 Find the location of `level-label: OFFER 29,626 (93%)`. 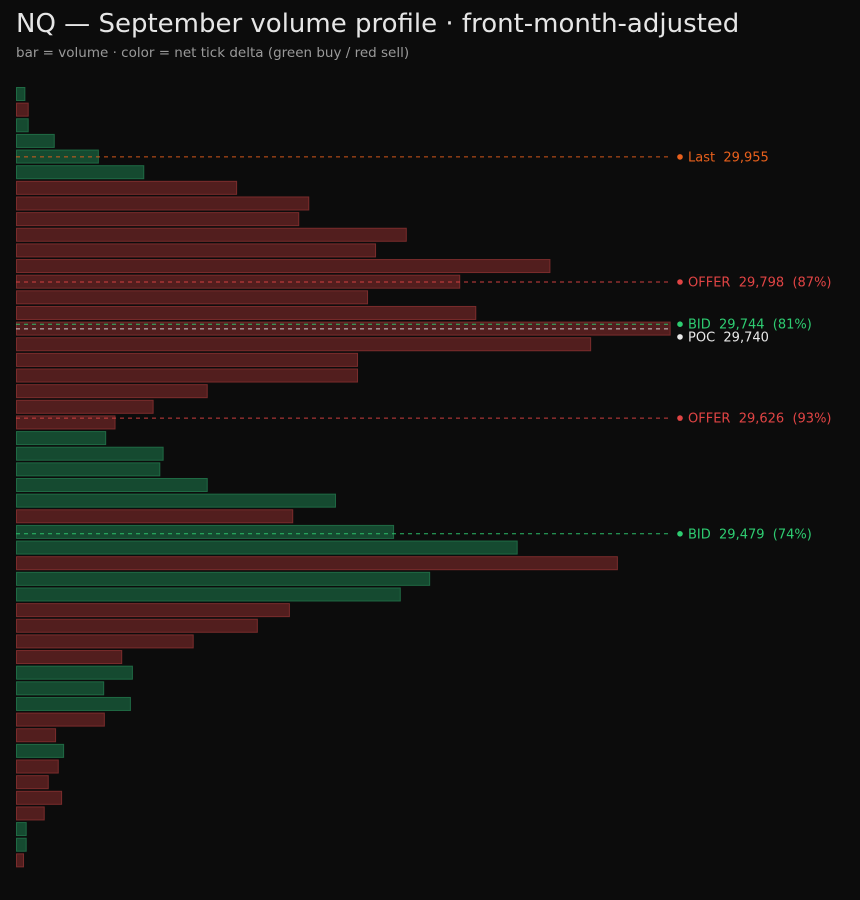

level-label: OFFER 29,626 (93%) is located at coordinates (760, 419).